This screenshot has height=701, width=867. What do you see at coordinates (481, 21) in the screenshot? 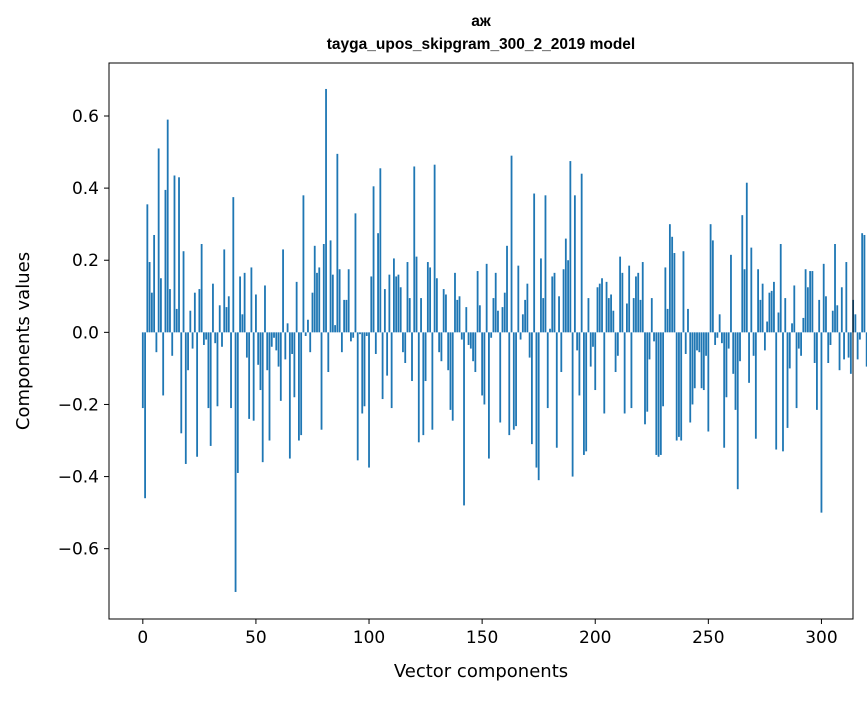
I see `chart-title-word: аж` at bounding box center [481, 21].